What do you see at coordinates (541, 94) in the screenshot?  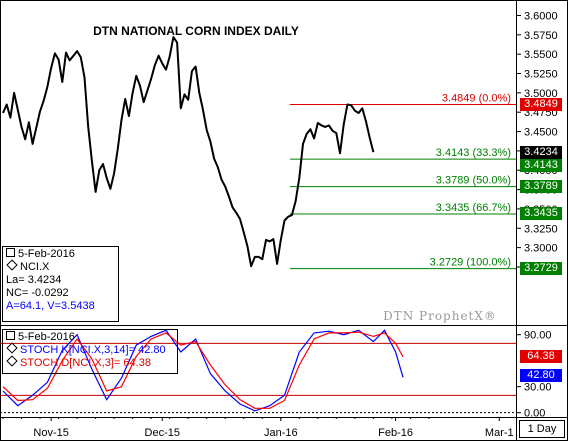 I see `price-tick-label: 3.5000` at bounding box center [541, 94].